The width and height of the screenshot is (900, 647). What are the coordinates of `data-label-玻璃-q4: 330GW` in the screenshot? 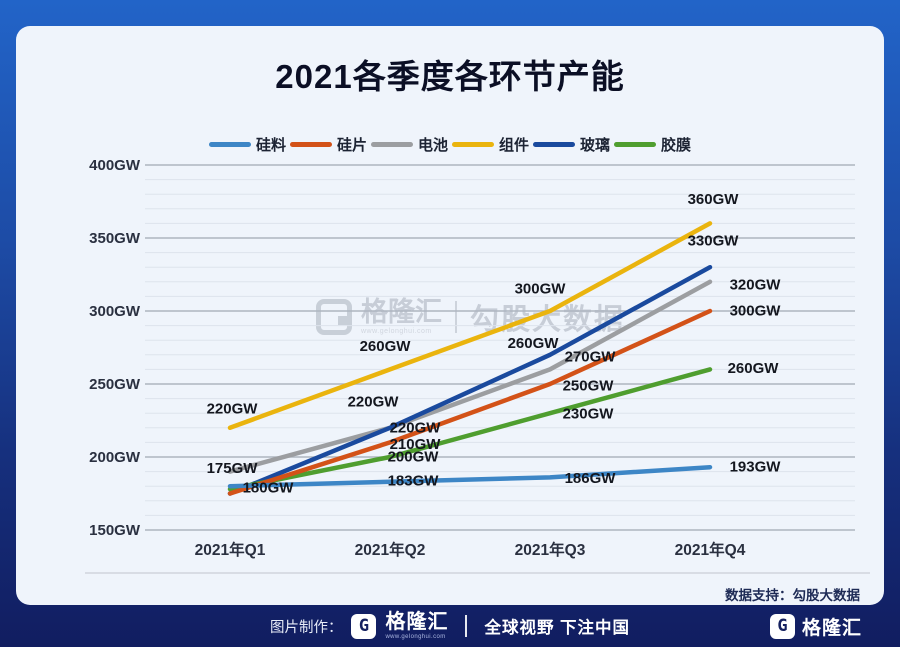 It's located at (714, 241).